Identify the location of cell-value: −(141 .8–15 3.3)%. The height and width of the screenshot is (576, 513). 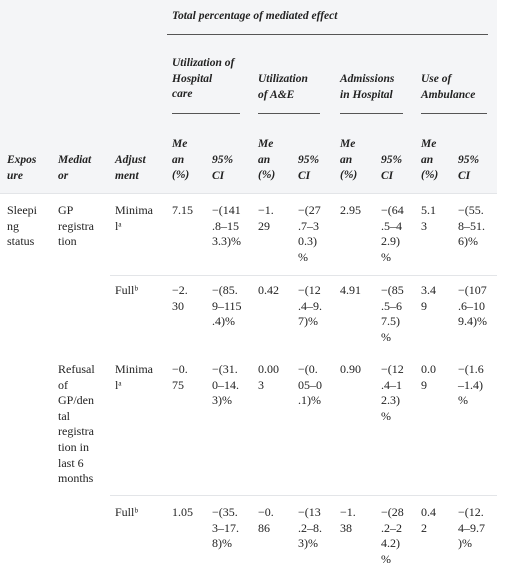
(226, 226).